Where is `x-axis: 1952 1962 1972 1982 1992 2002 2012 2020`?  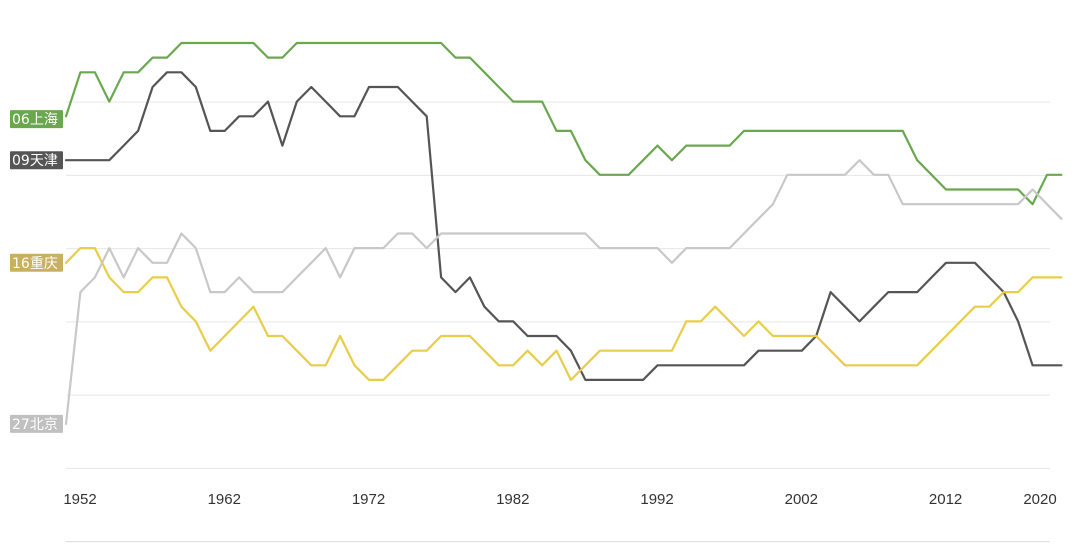
x-axis: 1952 1962 1972 1982 1992 2002 2012 2020 is located at coordinates (559, 499).